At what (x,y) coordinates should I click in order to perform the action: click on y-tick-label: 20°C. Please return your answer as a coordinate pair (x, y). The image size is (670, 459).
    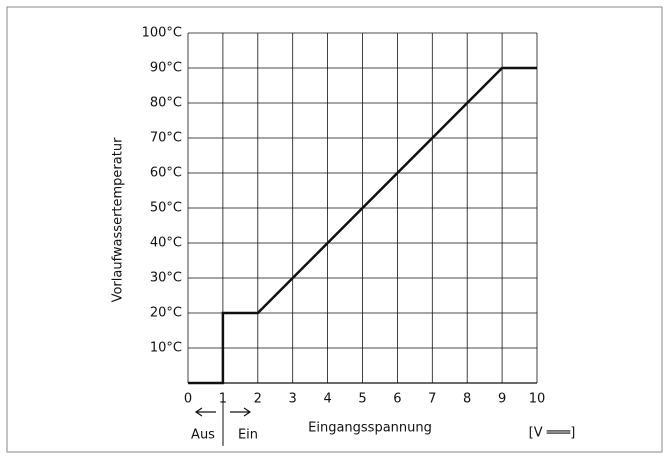
    Looking at the image, I should click on (166, 313).